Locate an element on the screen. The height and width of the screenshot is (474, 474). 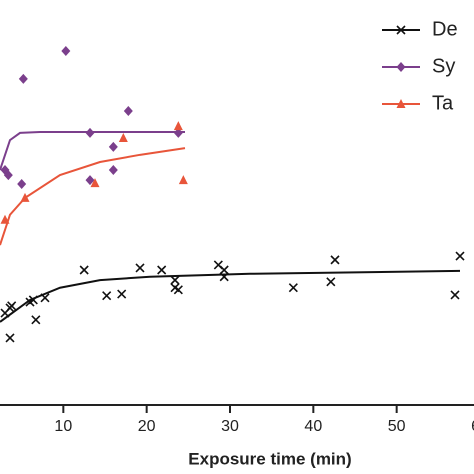
legend-label: Ta is located at coordinates (443, 103).